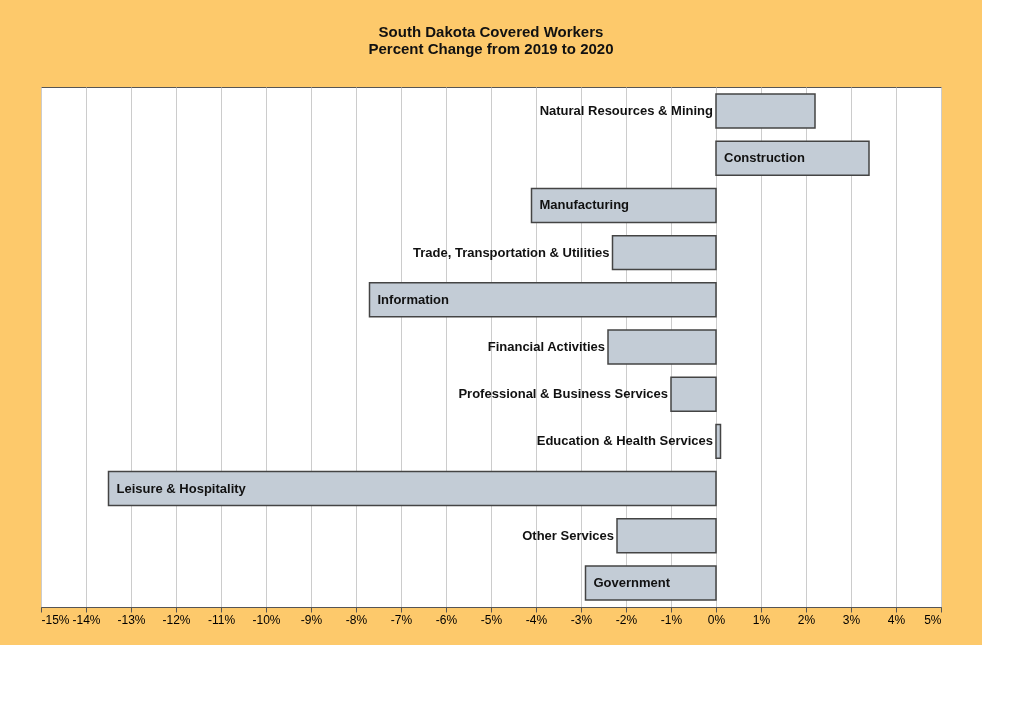  Describe the element at coordinates (536, 619) in the screenshot. I see `x-tick-label: -4%` at that location.